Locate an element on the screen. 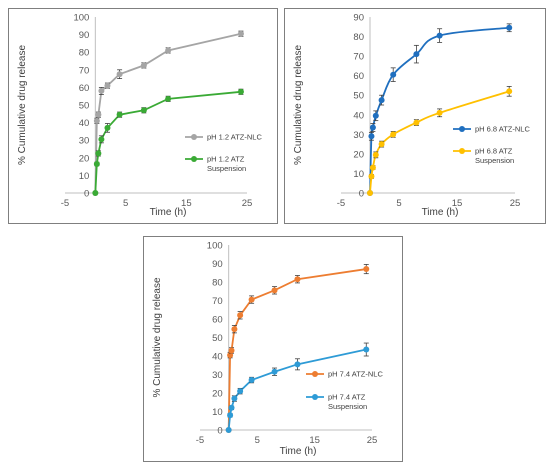 The height and width of the screenshot is (466, 550). legend-label: pH 1.2 ATZ Suspension is located at coordinates (226, 164).